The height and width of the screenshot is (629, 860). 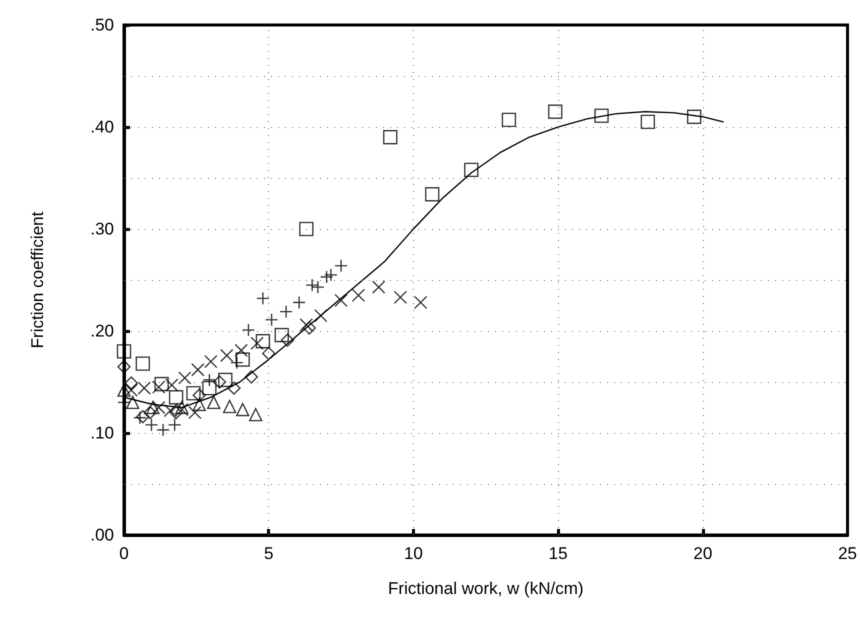 I want to click on y-tick-label: .10, so click(x=102, y=433).